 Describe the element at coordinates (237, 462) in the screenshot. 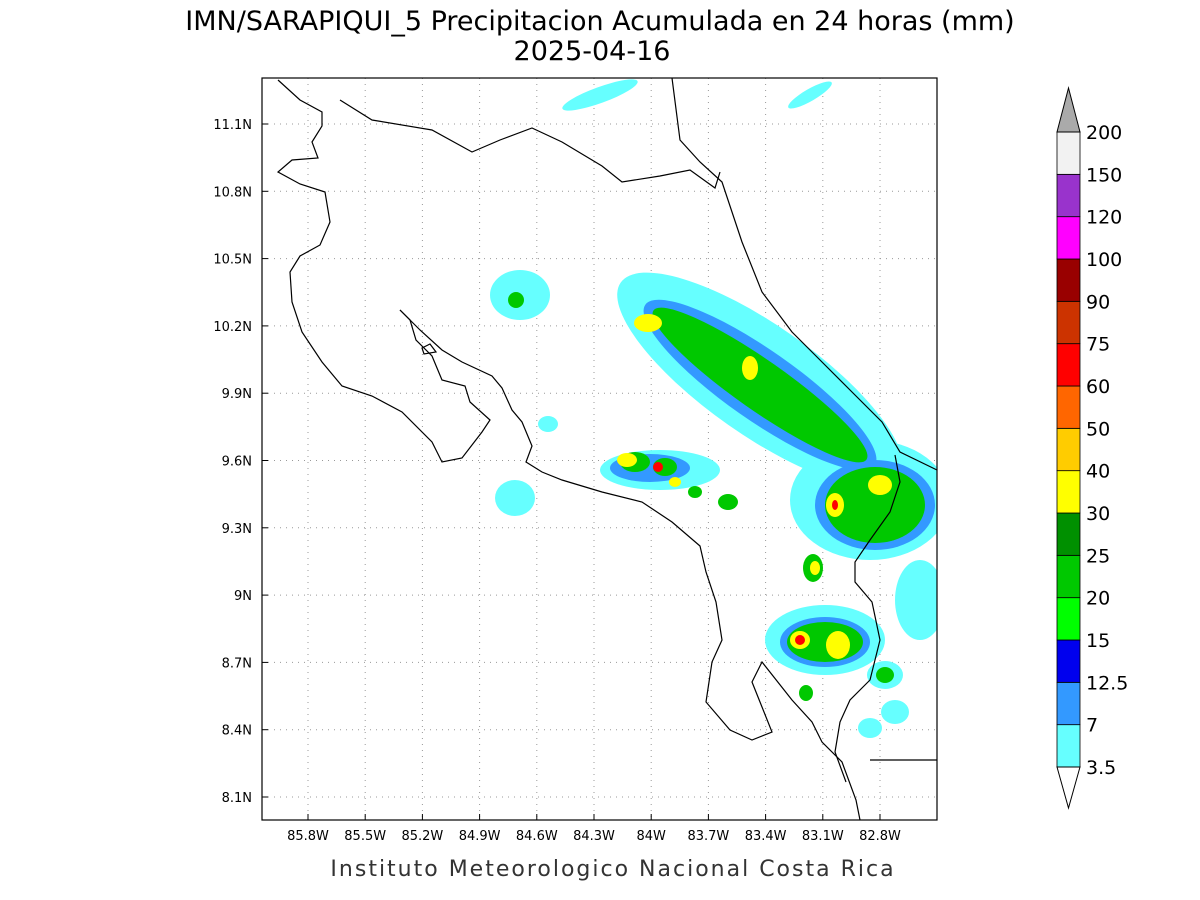

I see `lat-label: 9.6N` at that location.